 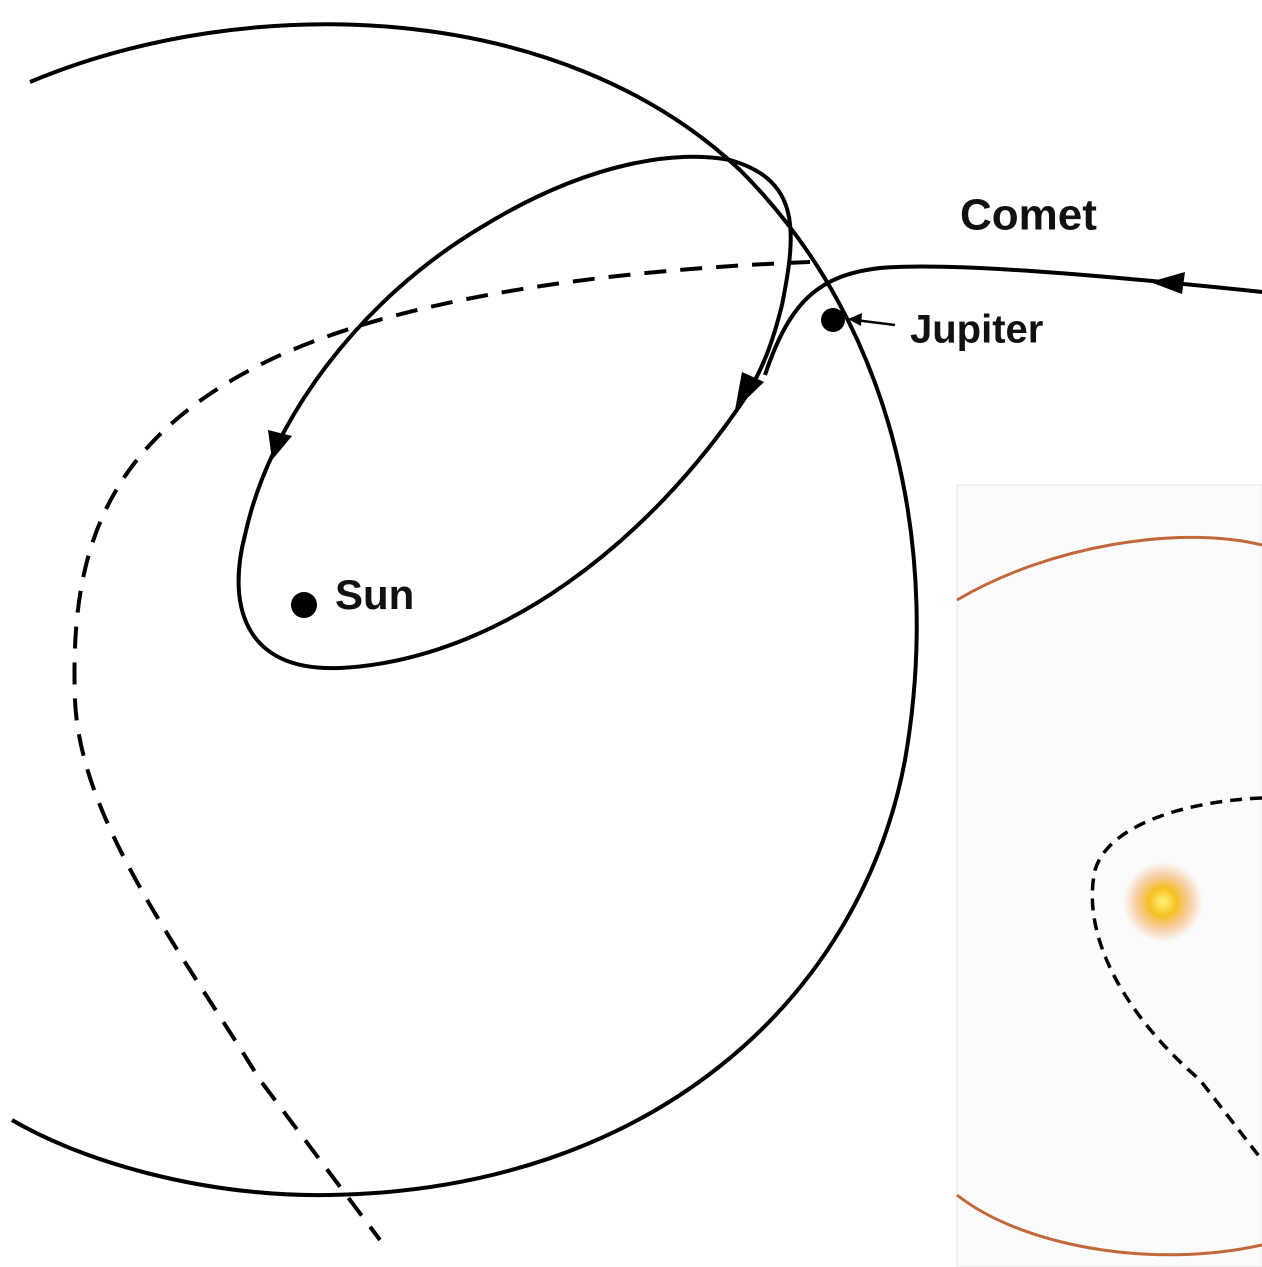 I want to click on sun, so click(x=304, y=605).